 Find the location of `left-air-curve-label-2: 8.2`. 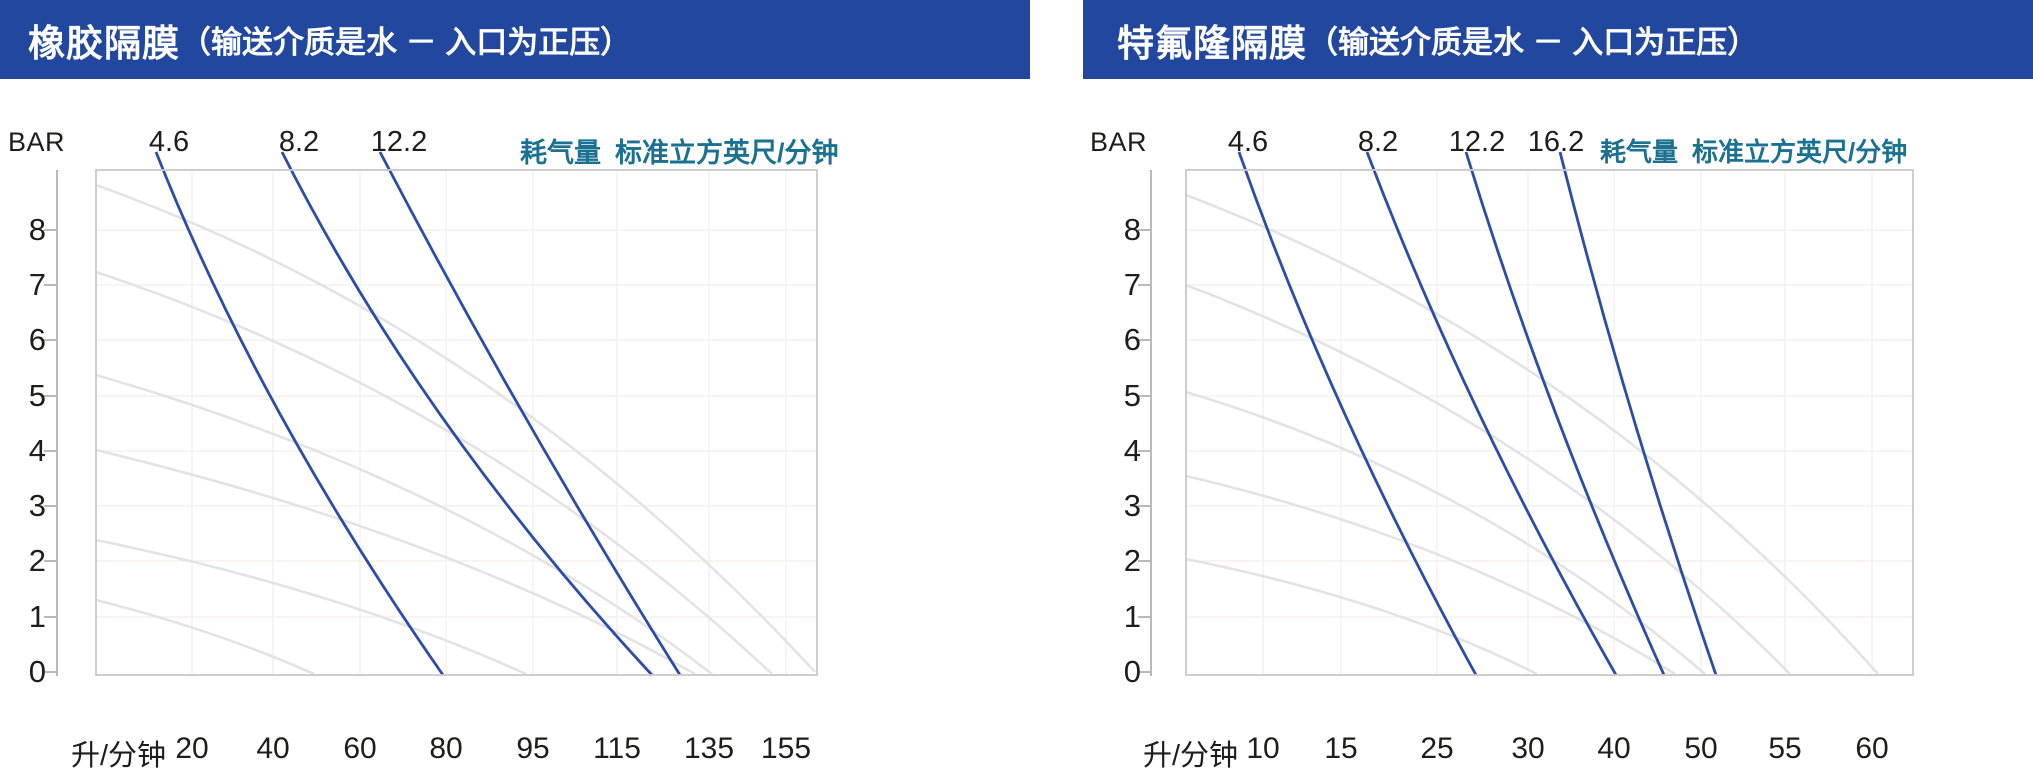

left-air-curve-label-2: 8.2 is located at coordinates (299, 142).